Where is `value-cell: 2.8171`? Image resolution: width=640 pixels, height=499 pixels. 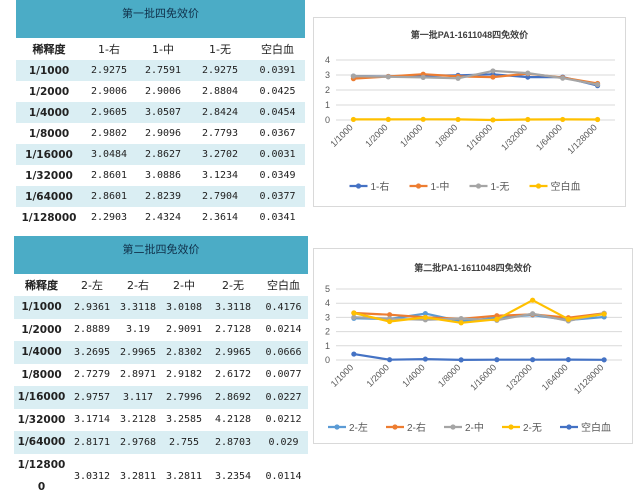 value-cell: 2.8171 is located at coordinates (92, 442).